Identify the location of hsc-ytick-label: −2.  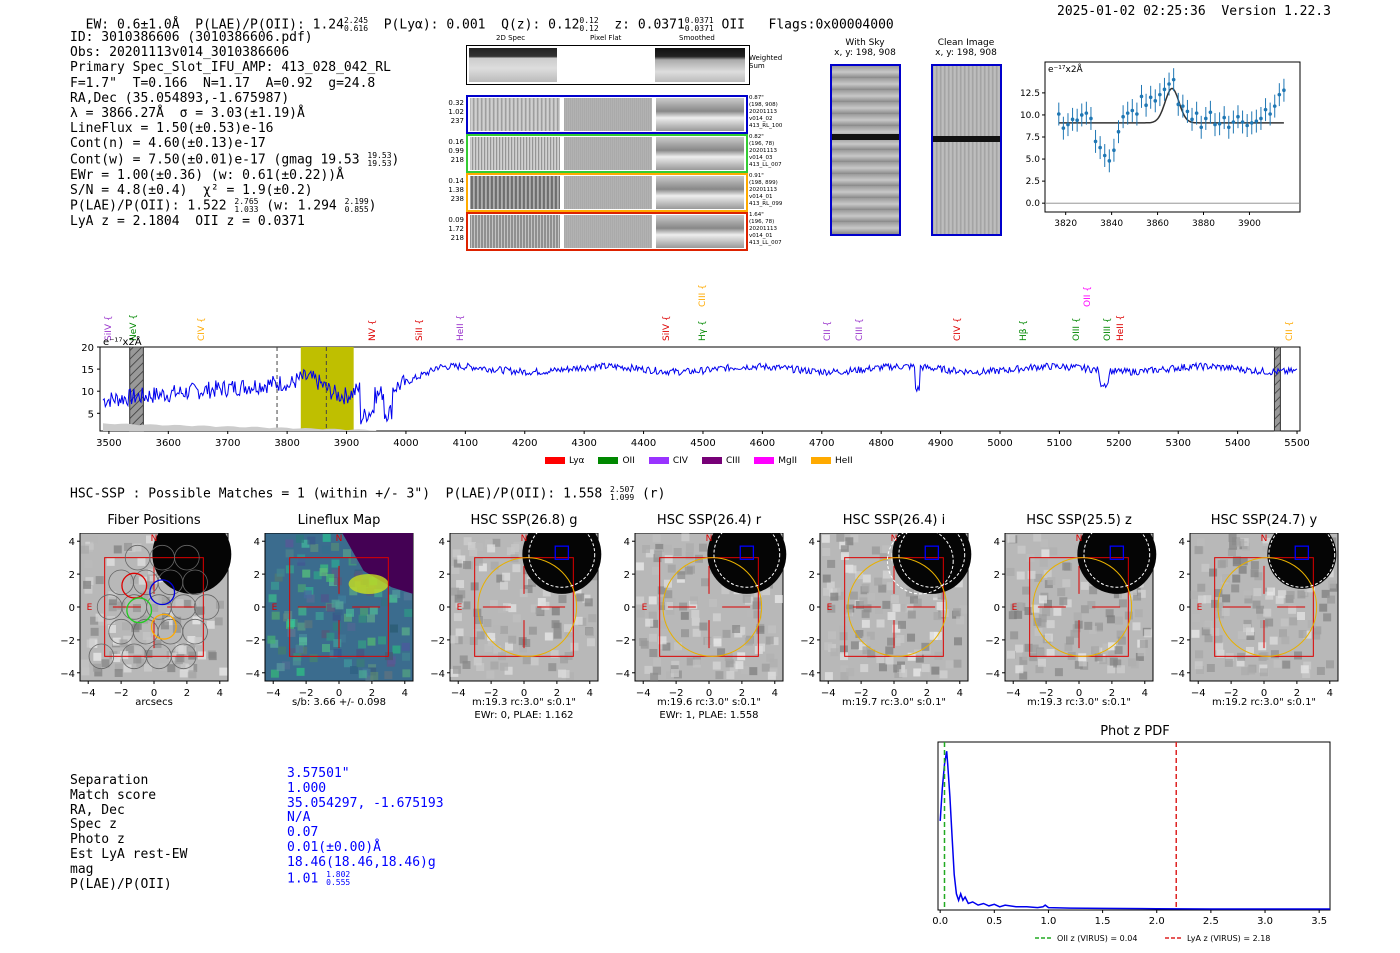
(807, 641).